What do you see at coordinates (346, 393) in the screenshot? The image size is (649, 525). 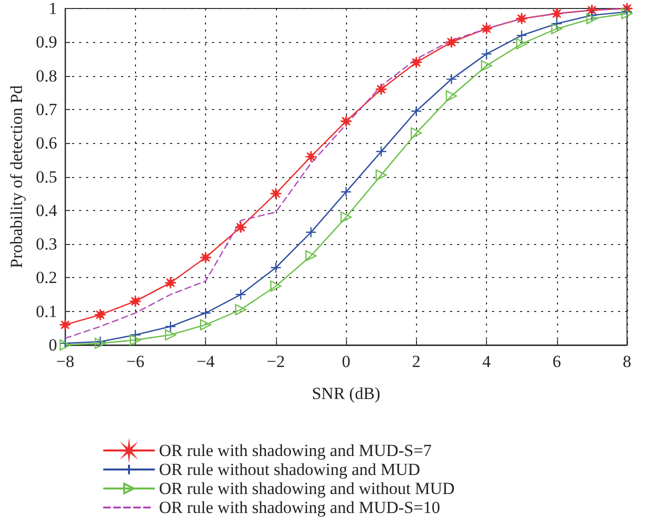 I see `x-axis-title: SNR (dB)` at bounding box center [346, 393].